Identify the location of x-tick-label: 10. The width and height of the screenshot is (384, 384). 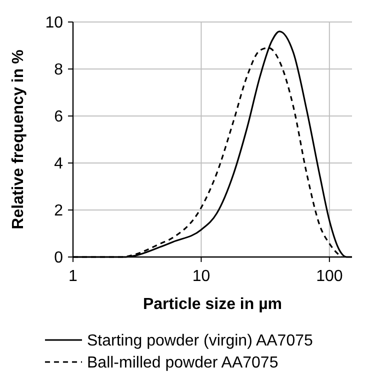
(201, 276).